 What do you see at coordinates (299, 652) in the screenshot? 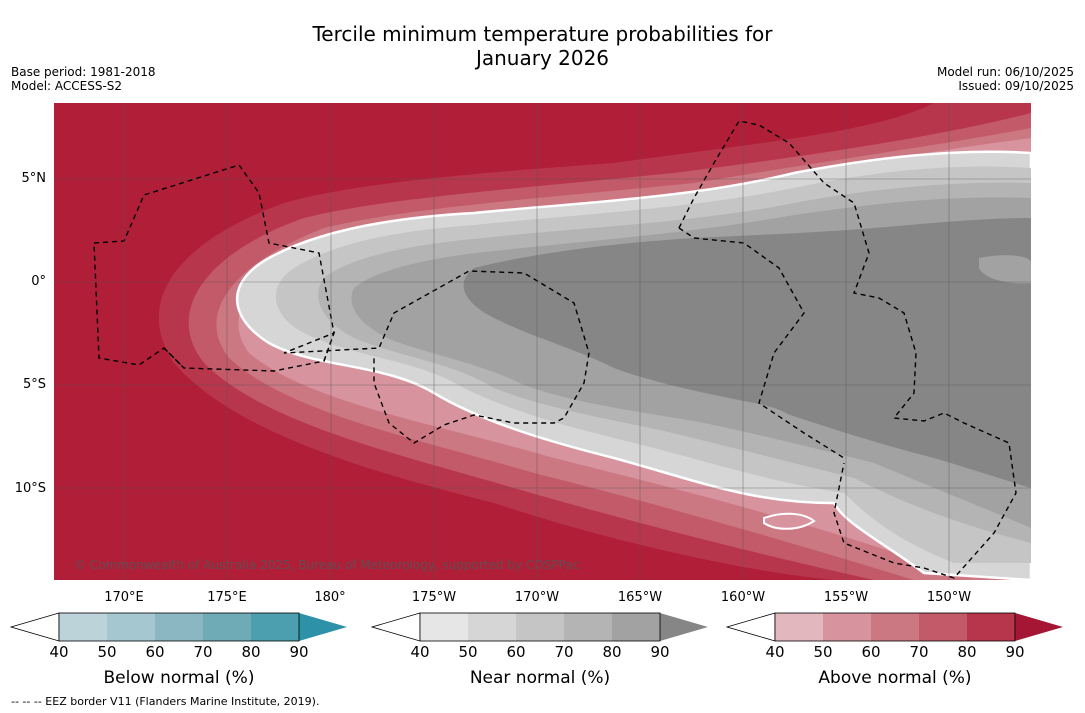
I see `below-tick-90: 90` at bounding box center [299, 652].